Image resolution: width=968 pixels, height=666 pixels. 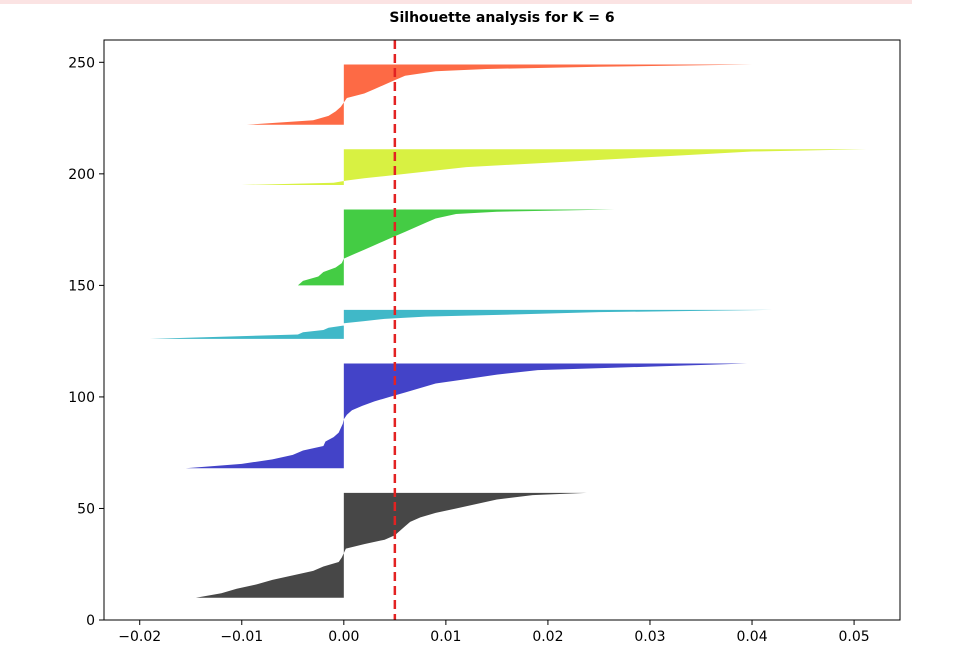 What do you see at coordinates (86, 509) in the screenshot?
I see `y-tick-label: 50` at bounding box center [86, 509].